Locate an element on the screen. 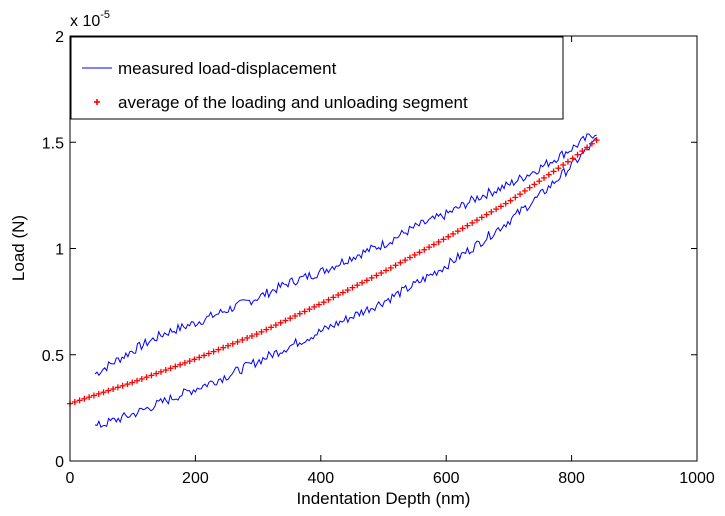 The height and width of the screenshot is (516, 725). legend-label-measured: measured load-displacement is located at coordinates (227, 68).